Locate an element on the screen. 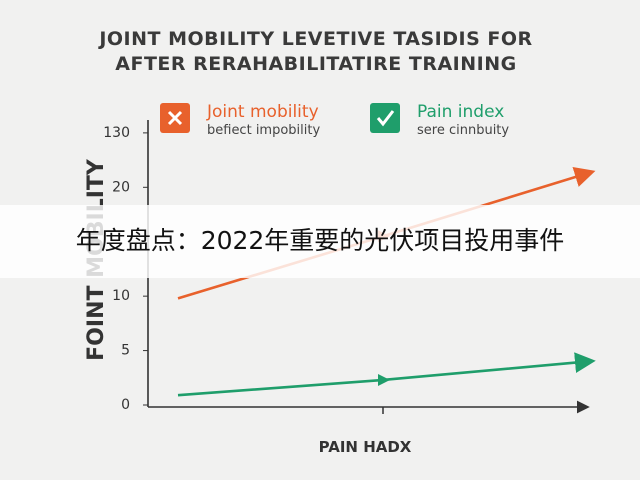 The height and width of the screenshot is (480, 640). point-marker is located at coordinates (384, 379).